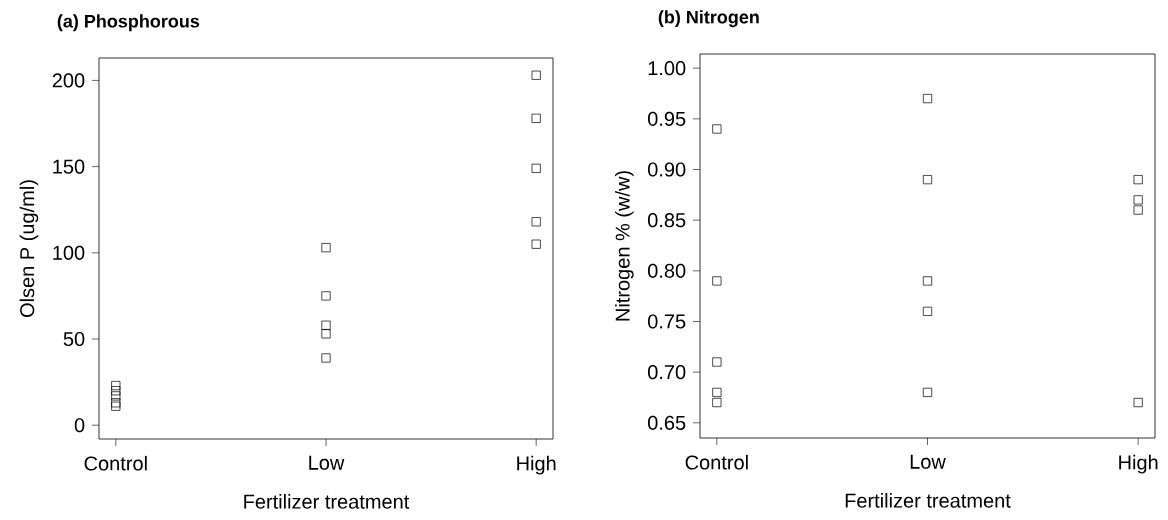 Image resolution: width=1168 pixels, height=520 pixels. Describe the element at coordinates (74, 339) in the screenshot. I see `y-tick-label: 50` at that location.